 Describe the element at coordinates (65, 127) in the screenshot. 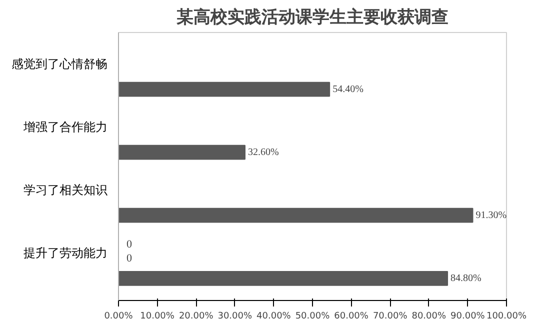

I see `y-tick-label: 增强了合作能力` at that location.